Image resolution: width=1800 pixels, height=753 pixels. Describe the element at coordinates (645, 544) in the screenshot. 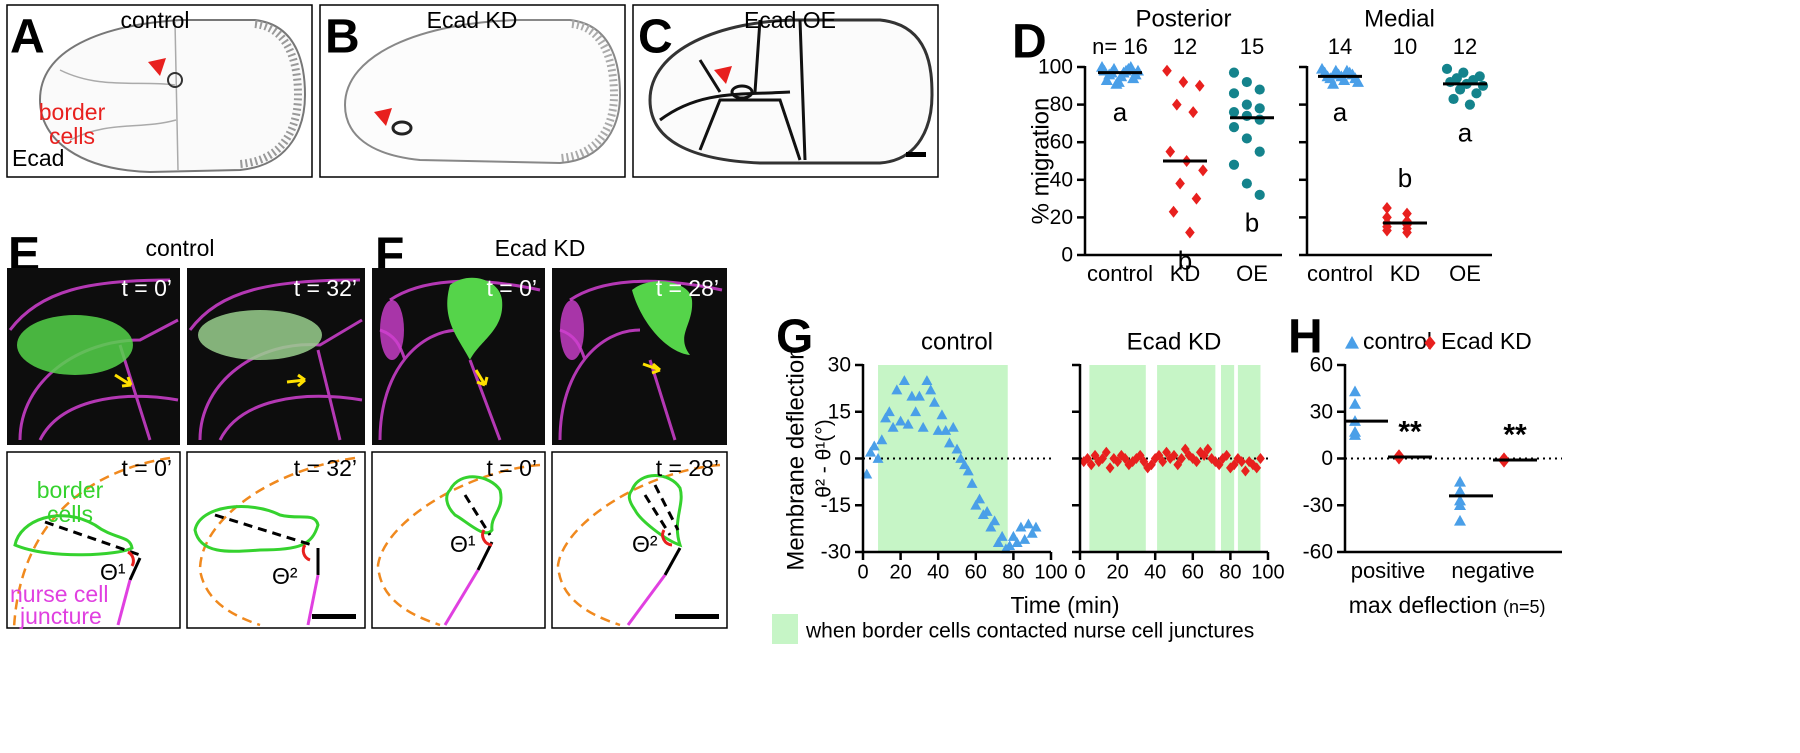

I see `angle-label: Θ²` at that location.